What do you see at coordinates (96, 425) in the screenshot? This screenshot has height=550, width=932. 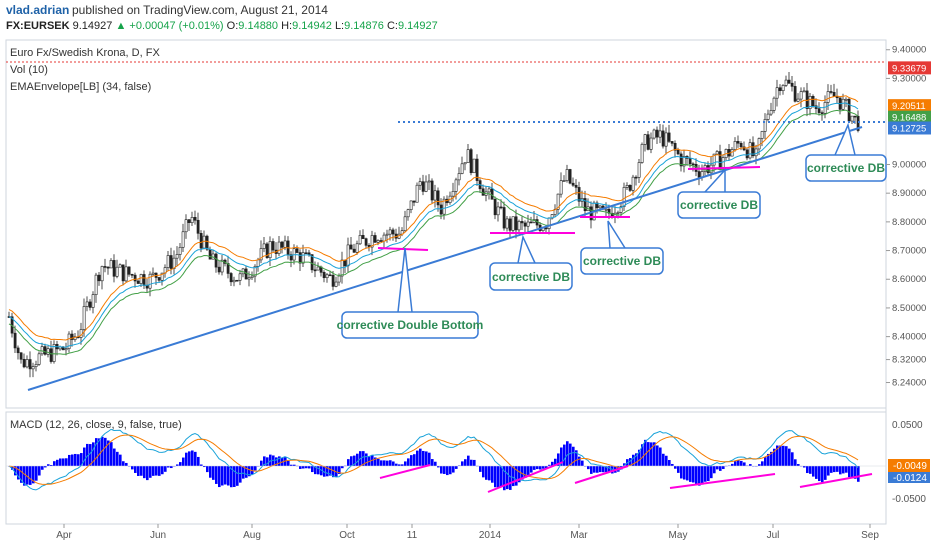 I see `macd-label: MACD (12, 26, close, 9, false, true)` at bounding box center [96, 425].